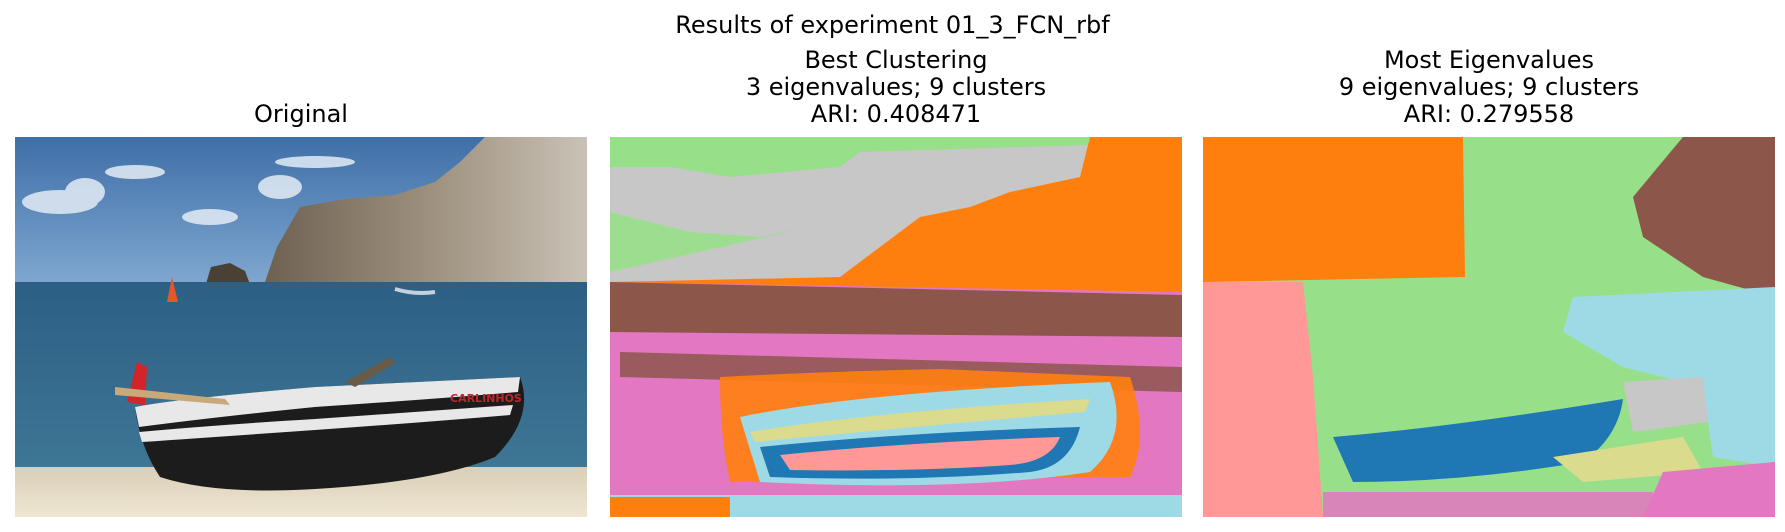 The width and height of the screenshot is (1785, 532). What do you see at coordinates (1489, 60) in the screenshot?
I see `most-eigenvalues-title-line-1: Most Eigenvalues` at bounding box center [1489, 60].